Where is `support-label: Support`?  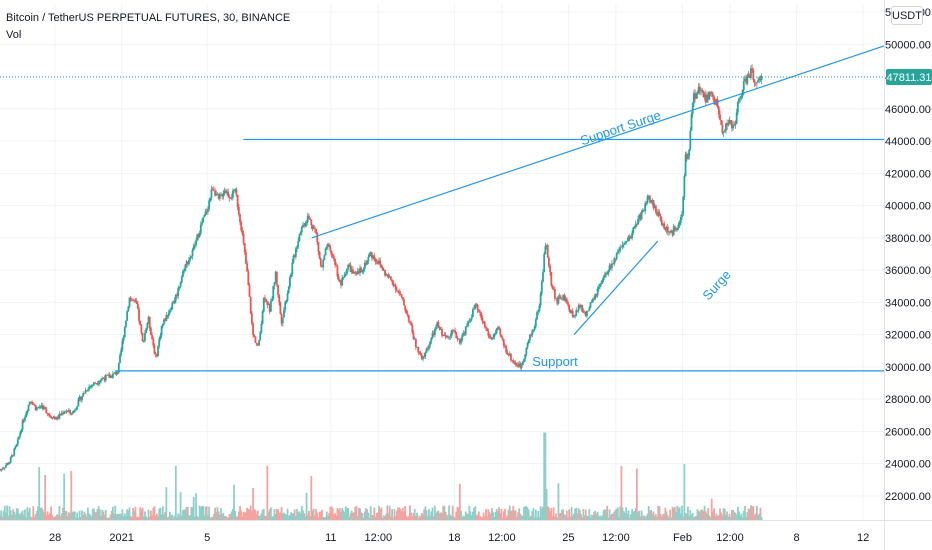
support-label: Support is located at coordinates (555, 361).